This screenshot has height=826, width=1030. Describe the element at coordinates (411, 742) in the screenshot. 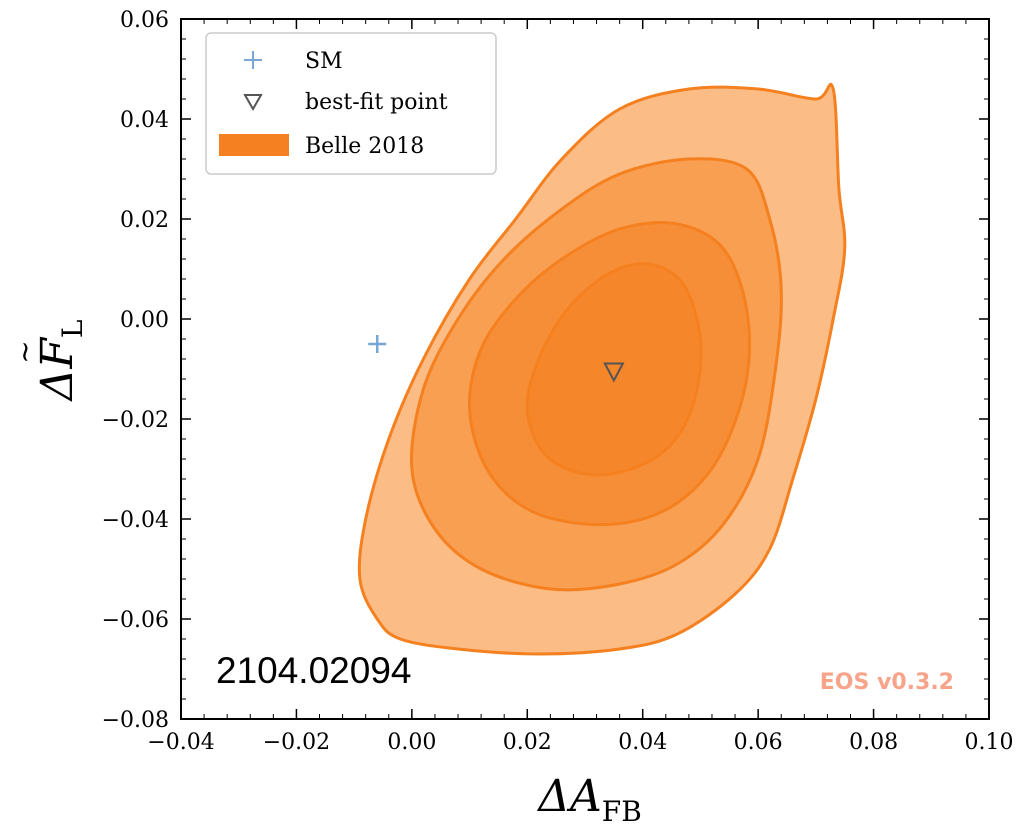

I see `x-tick-label: 0.00` at that location.